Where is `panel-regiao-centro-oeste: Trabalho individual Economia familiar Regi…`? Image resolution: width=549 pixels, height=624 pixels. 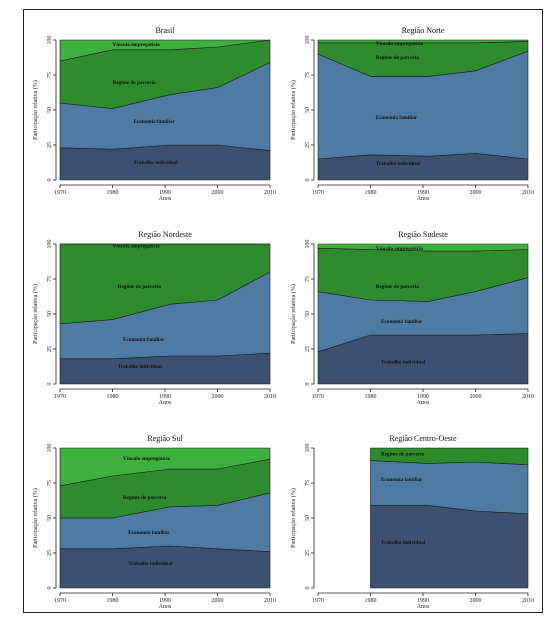
panel-regiao-centro-oeste: Trabalho individual Economia familiar Regi… is located at coordinates (411, 527).